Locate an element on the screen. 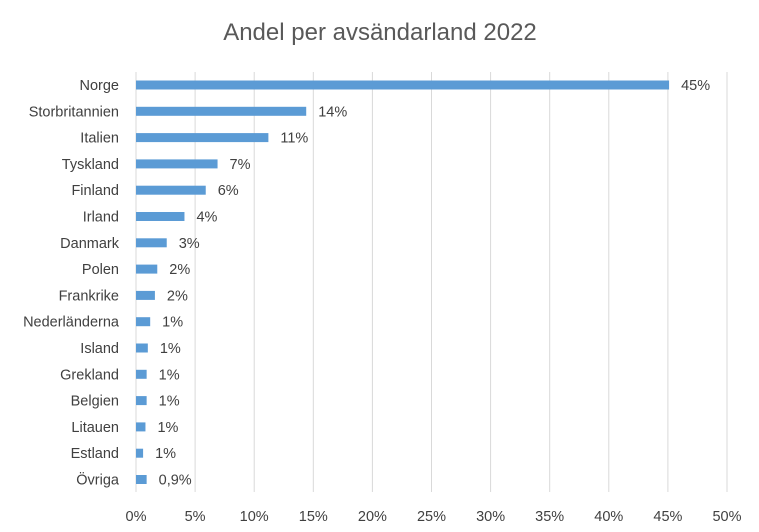 The height and width of the screenshot is (532, 759). category-label: Finland is located at coordinates (95, 191).